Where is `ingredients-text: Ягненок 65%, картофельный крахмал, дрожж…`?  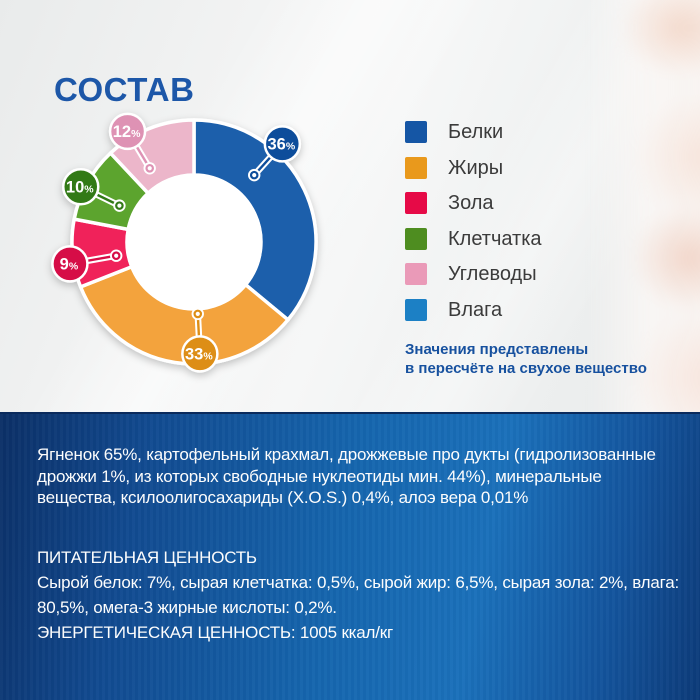
ingredients-text: Ягненок 65%, картофельный крахмал, дрожж… is located at coordinates (346, 476).